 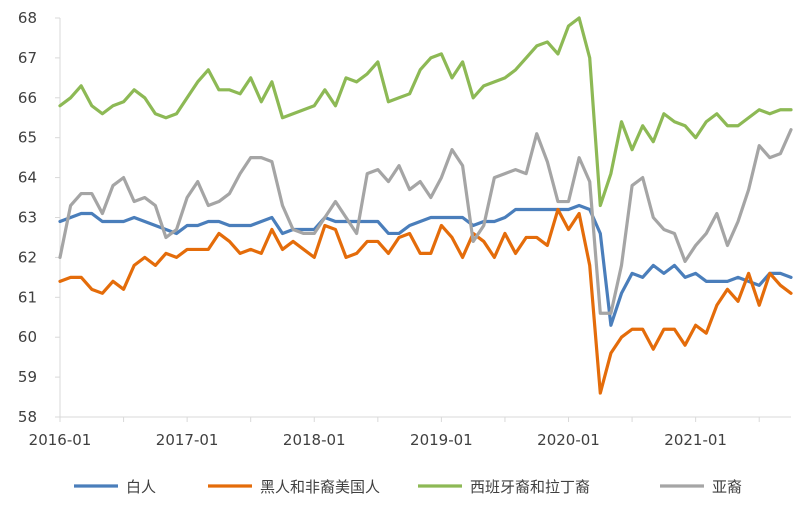 I want to click on x-tick-label: 2017-01, so click(x=187, y=440).